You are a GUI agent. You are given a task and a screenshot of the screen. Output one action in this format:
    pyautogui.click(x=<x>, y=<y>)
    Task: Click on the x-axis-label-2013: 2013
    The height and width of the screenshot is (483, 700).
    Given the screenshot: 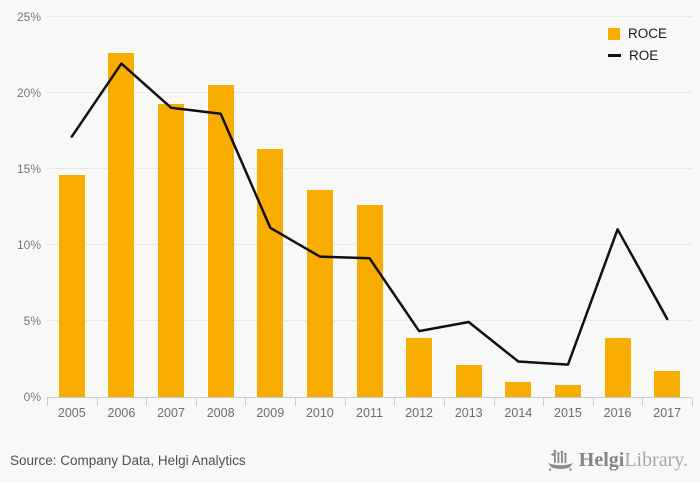 What is the action you would take?
    pyautogui.click(x=468, y=413)
    